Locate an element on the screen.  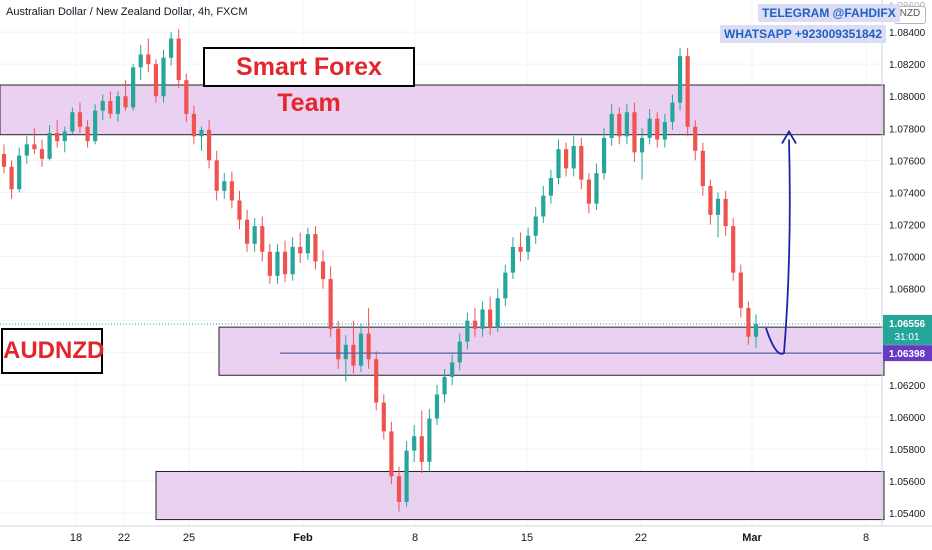
x-tick-label: Feb is located at coordinates (303, 538).